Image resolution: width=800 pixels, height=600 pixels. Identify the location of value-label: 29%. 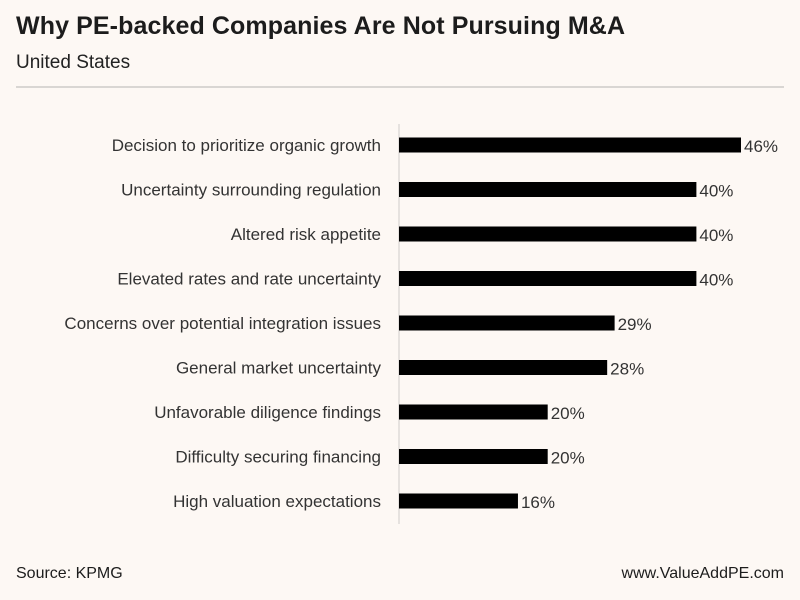
(635, 324).